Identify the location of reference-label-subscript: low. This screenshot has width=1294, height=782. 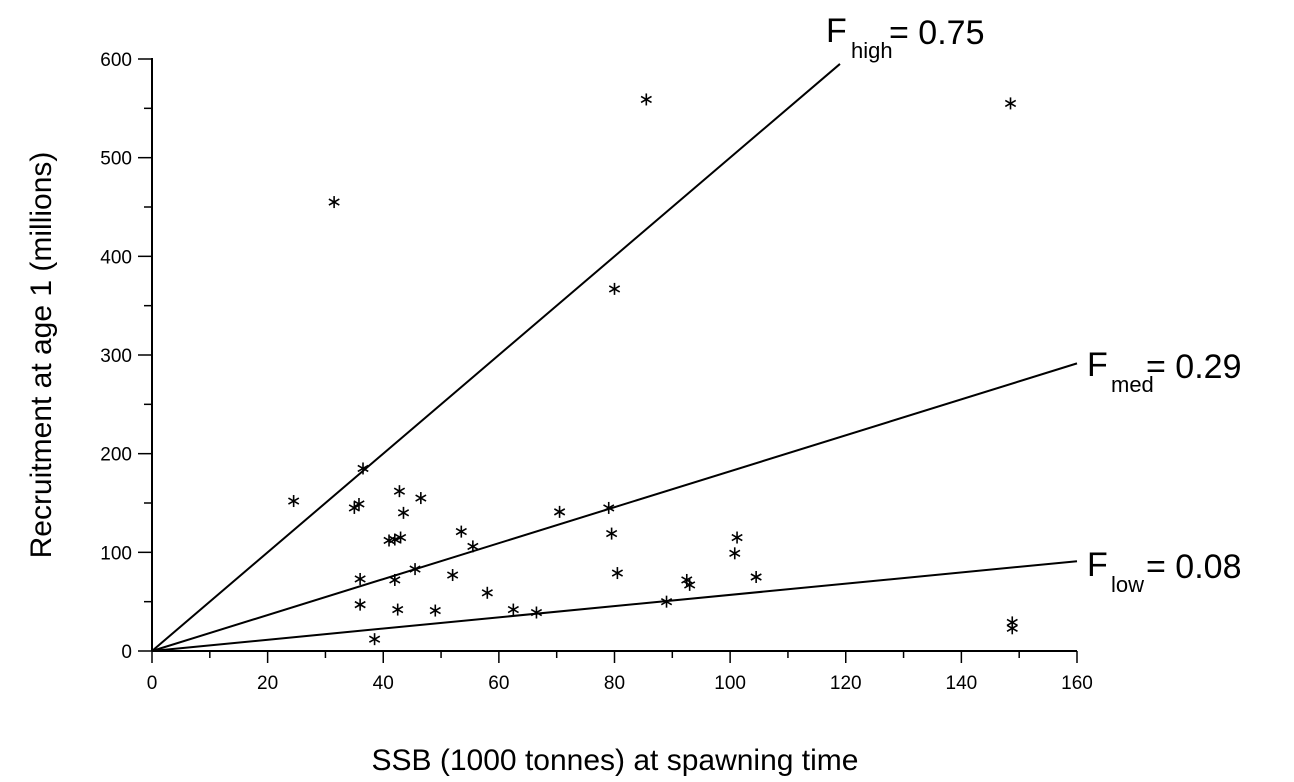
(1127, 584).